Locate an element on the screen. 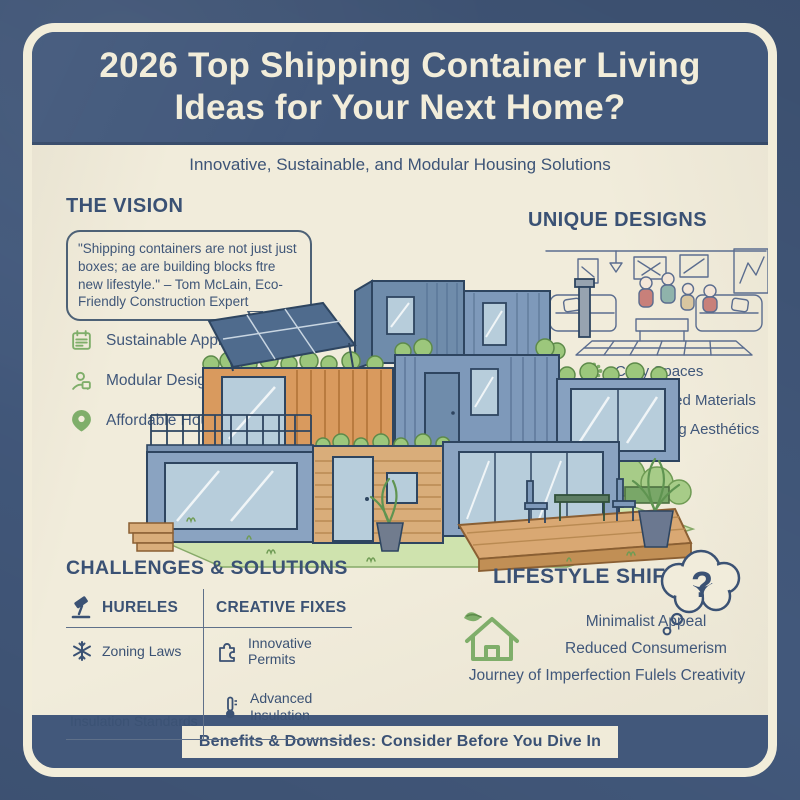  table-cell-label: Innovative Permits is located at coordinates (280, 651).